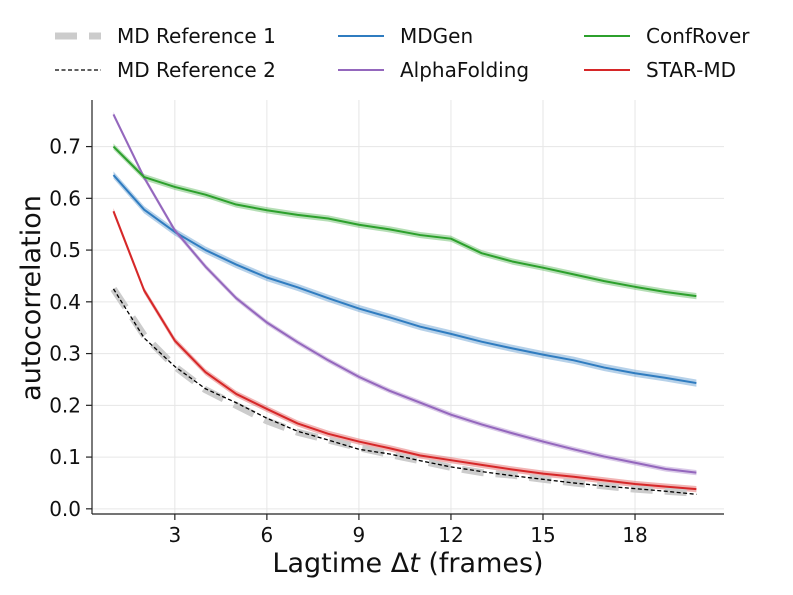  What do you see at coordinates (65, 250) in the screenshot?
I see `y-tick-label: 0.5` at bounding box center [65, 250].